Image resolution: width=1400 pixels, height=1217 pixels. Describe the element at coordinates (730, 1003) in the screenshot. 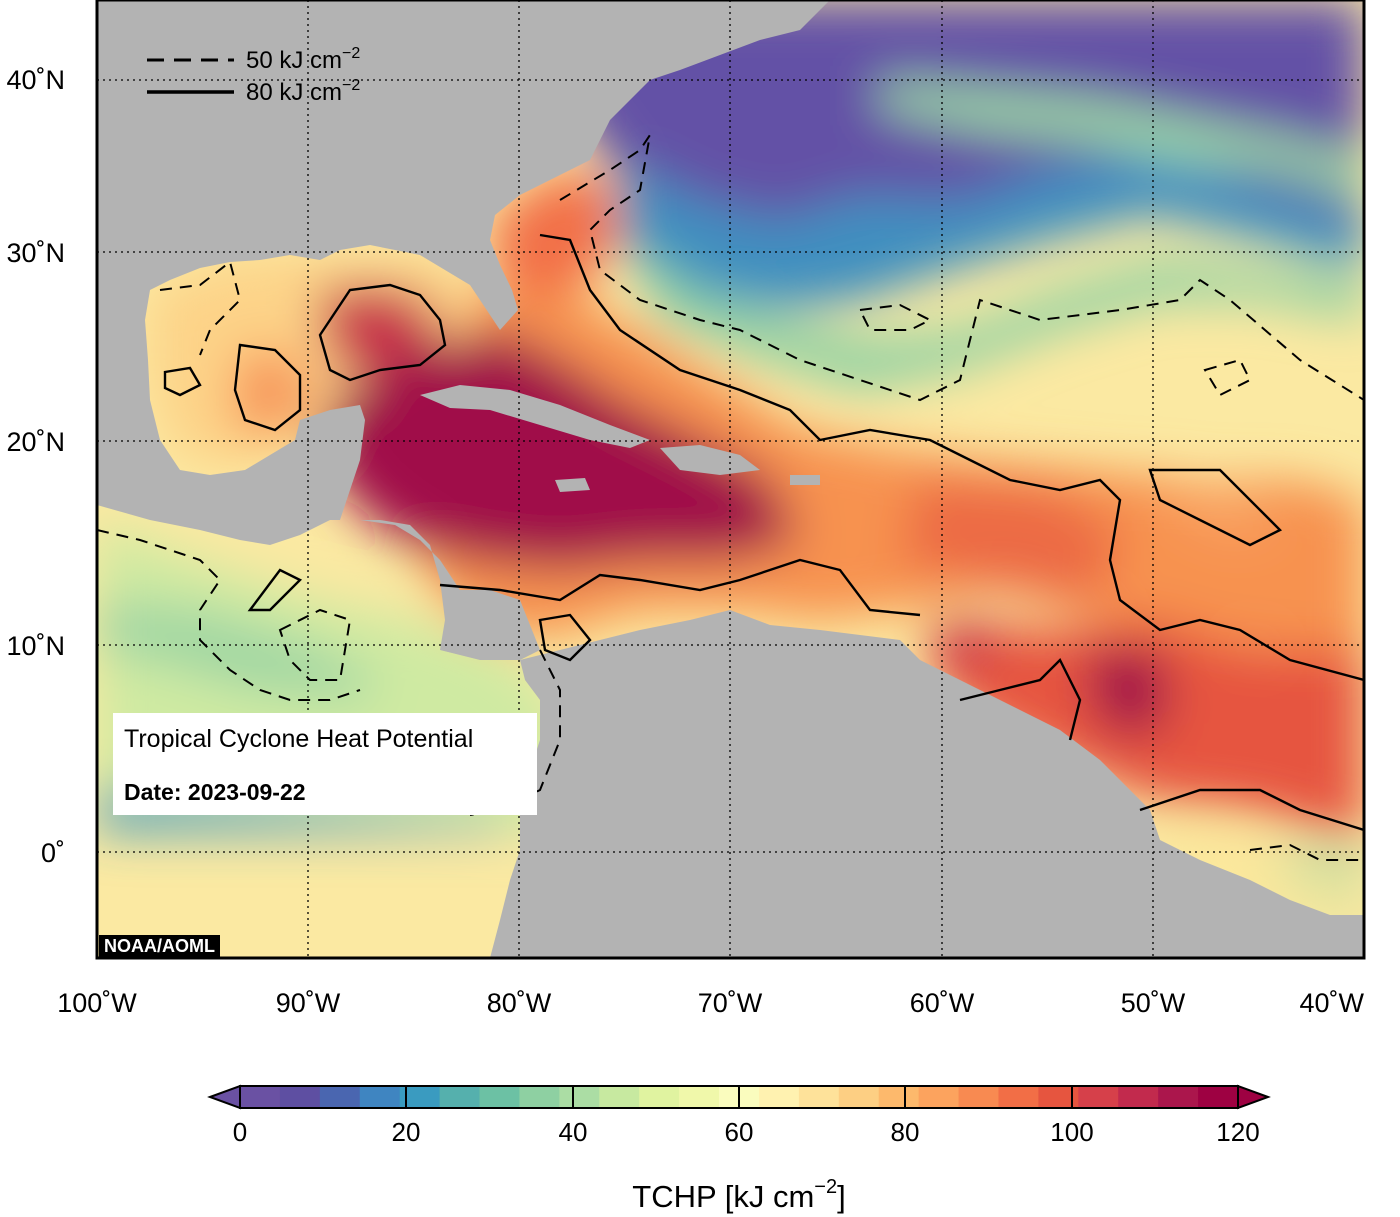

I see `x-tick-label: 70˚W` at that location.